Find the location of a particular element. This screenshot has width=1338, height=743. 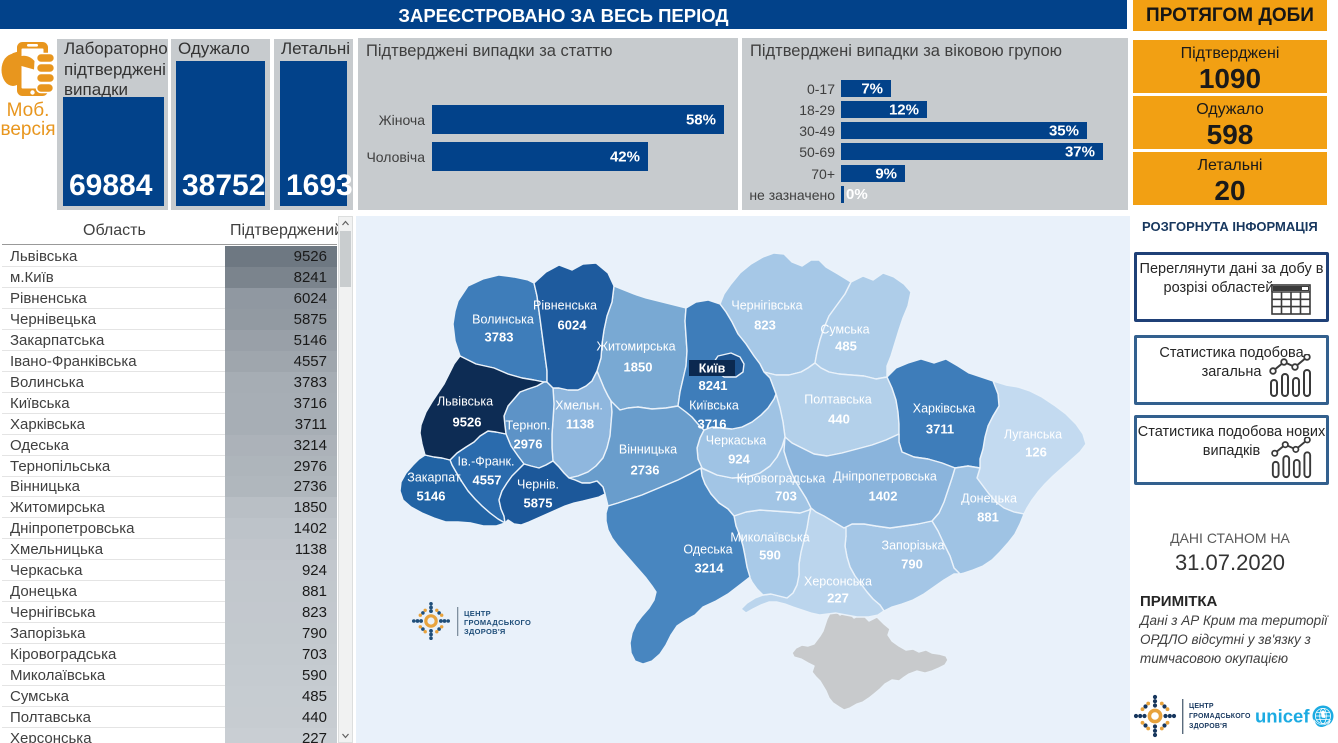

svg-text: 485 is located at coordinates (846, 346).